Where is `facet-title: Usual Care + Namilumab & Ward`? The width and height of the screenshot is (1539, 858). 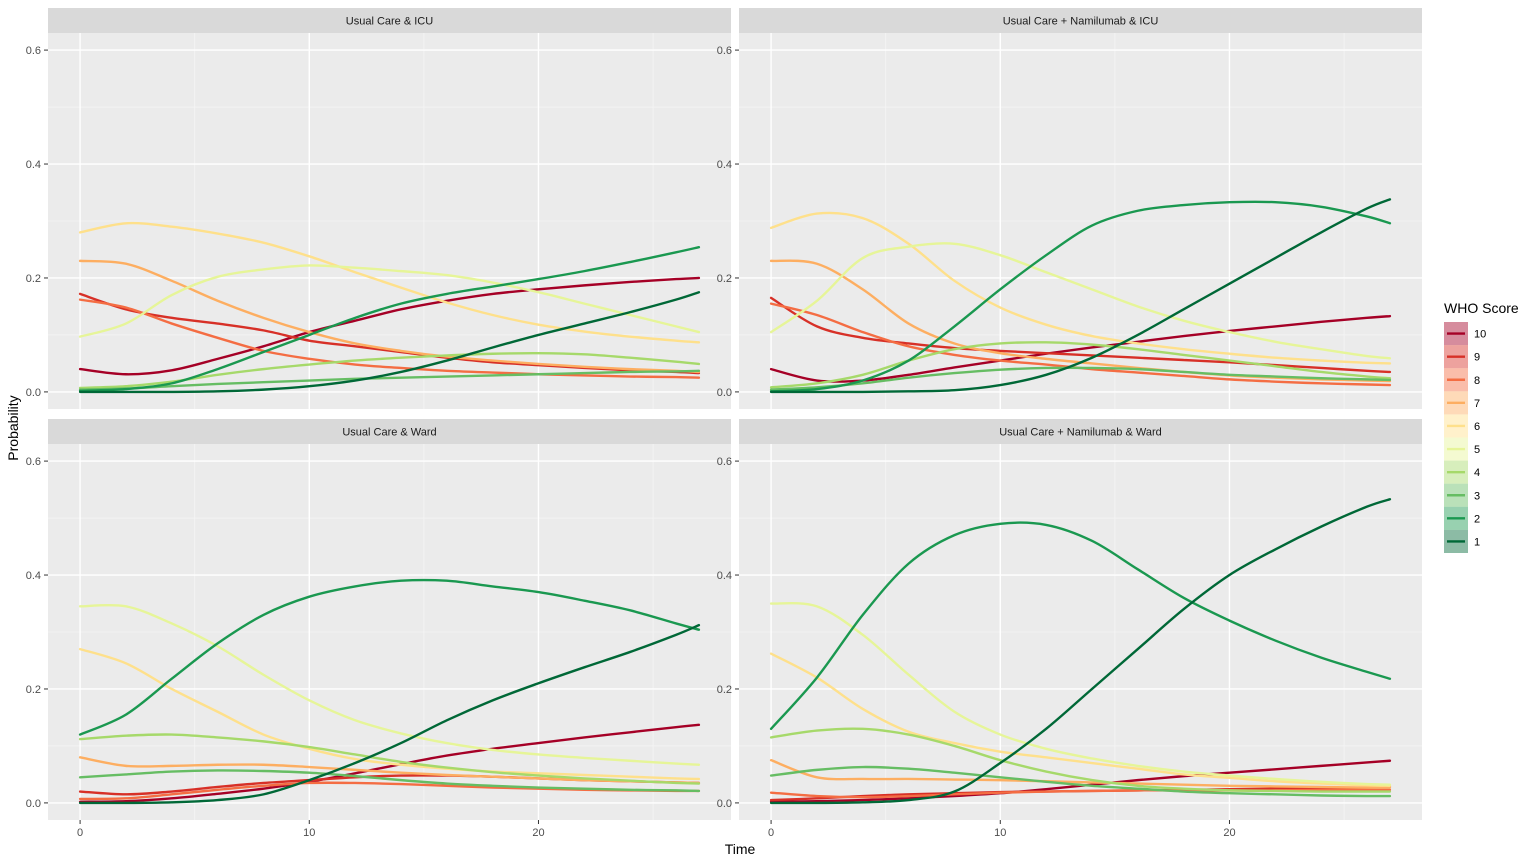
facet-title: Usual Care + Namilumab & Ward is located at coordinates (1080, 433).